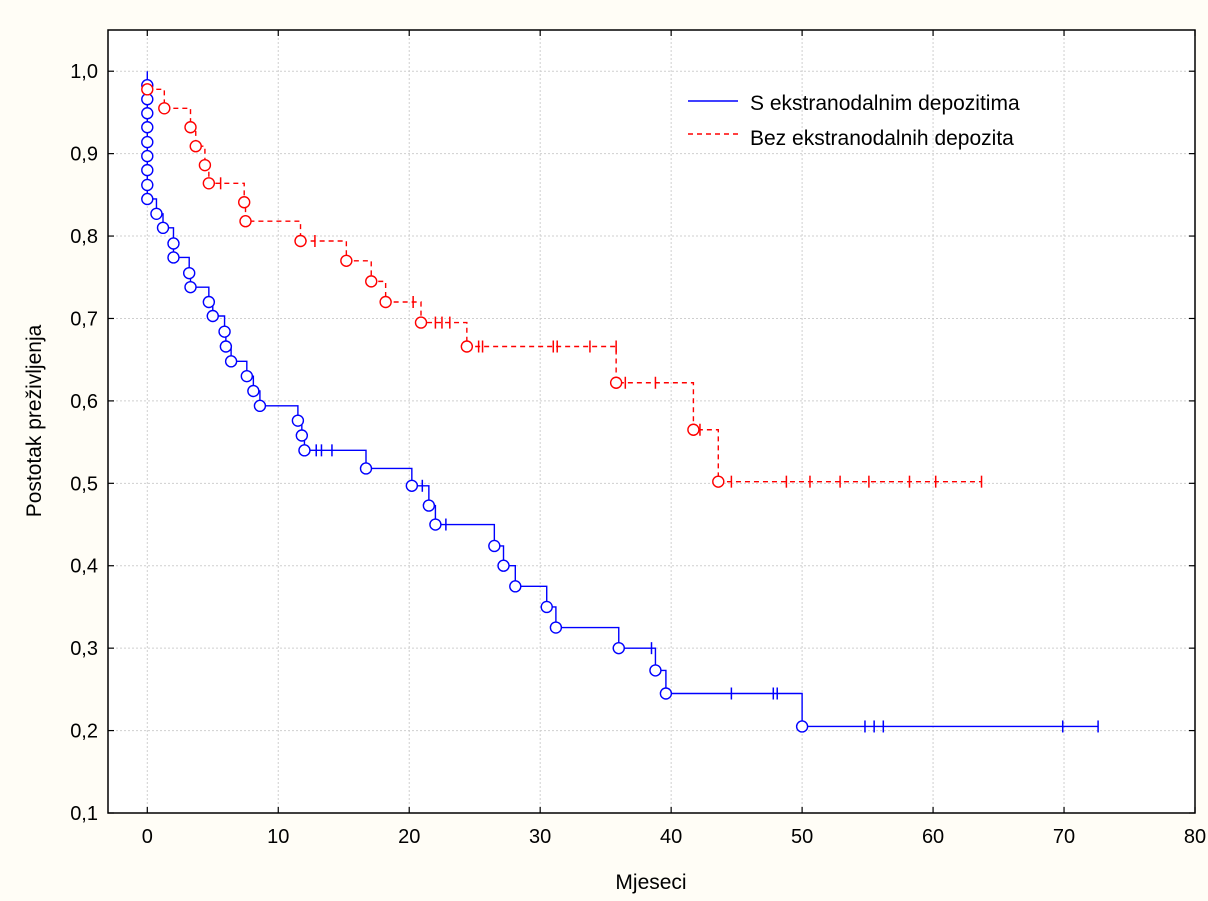 The height and width of the screenshot is (901, 1208). Describe the element at coordinates (147, 837) in the screenshot. I see `x-tick-label-0: 0` at that location.